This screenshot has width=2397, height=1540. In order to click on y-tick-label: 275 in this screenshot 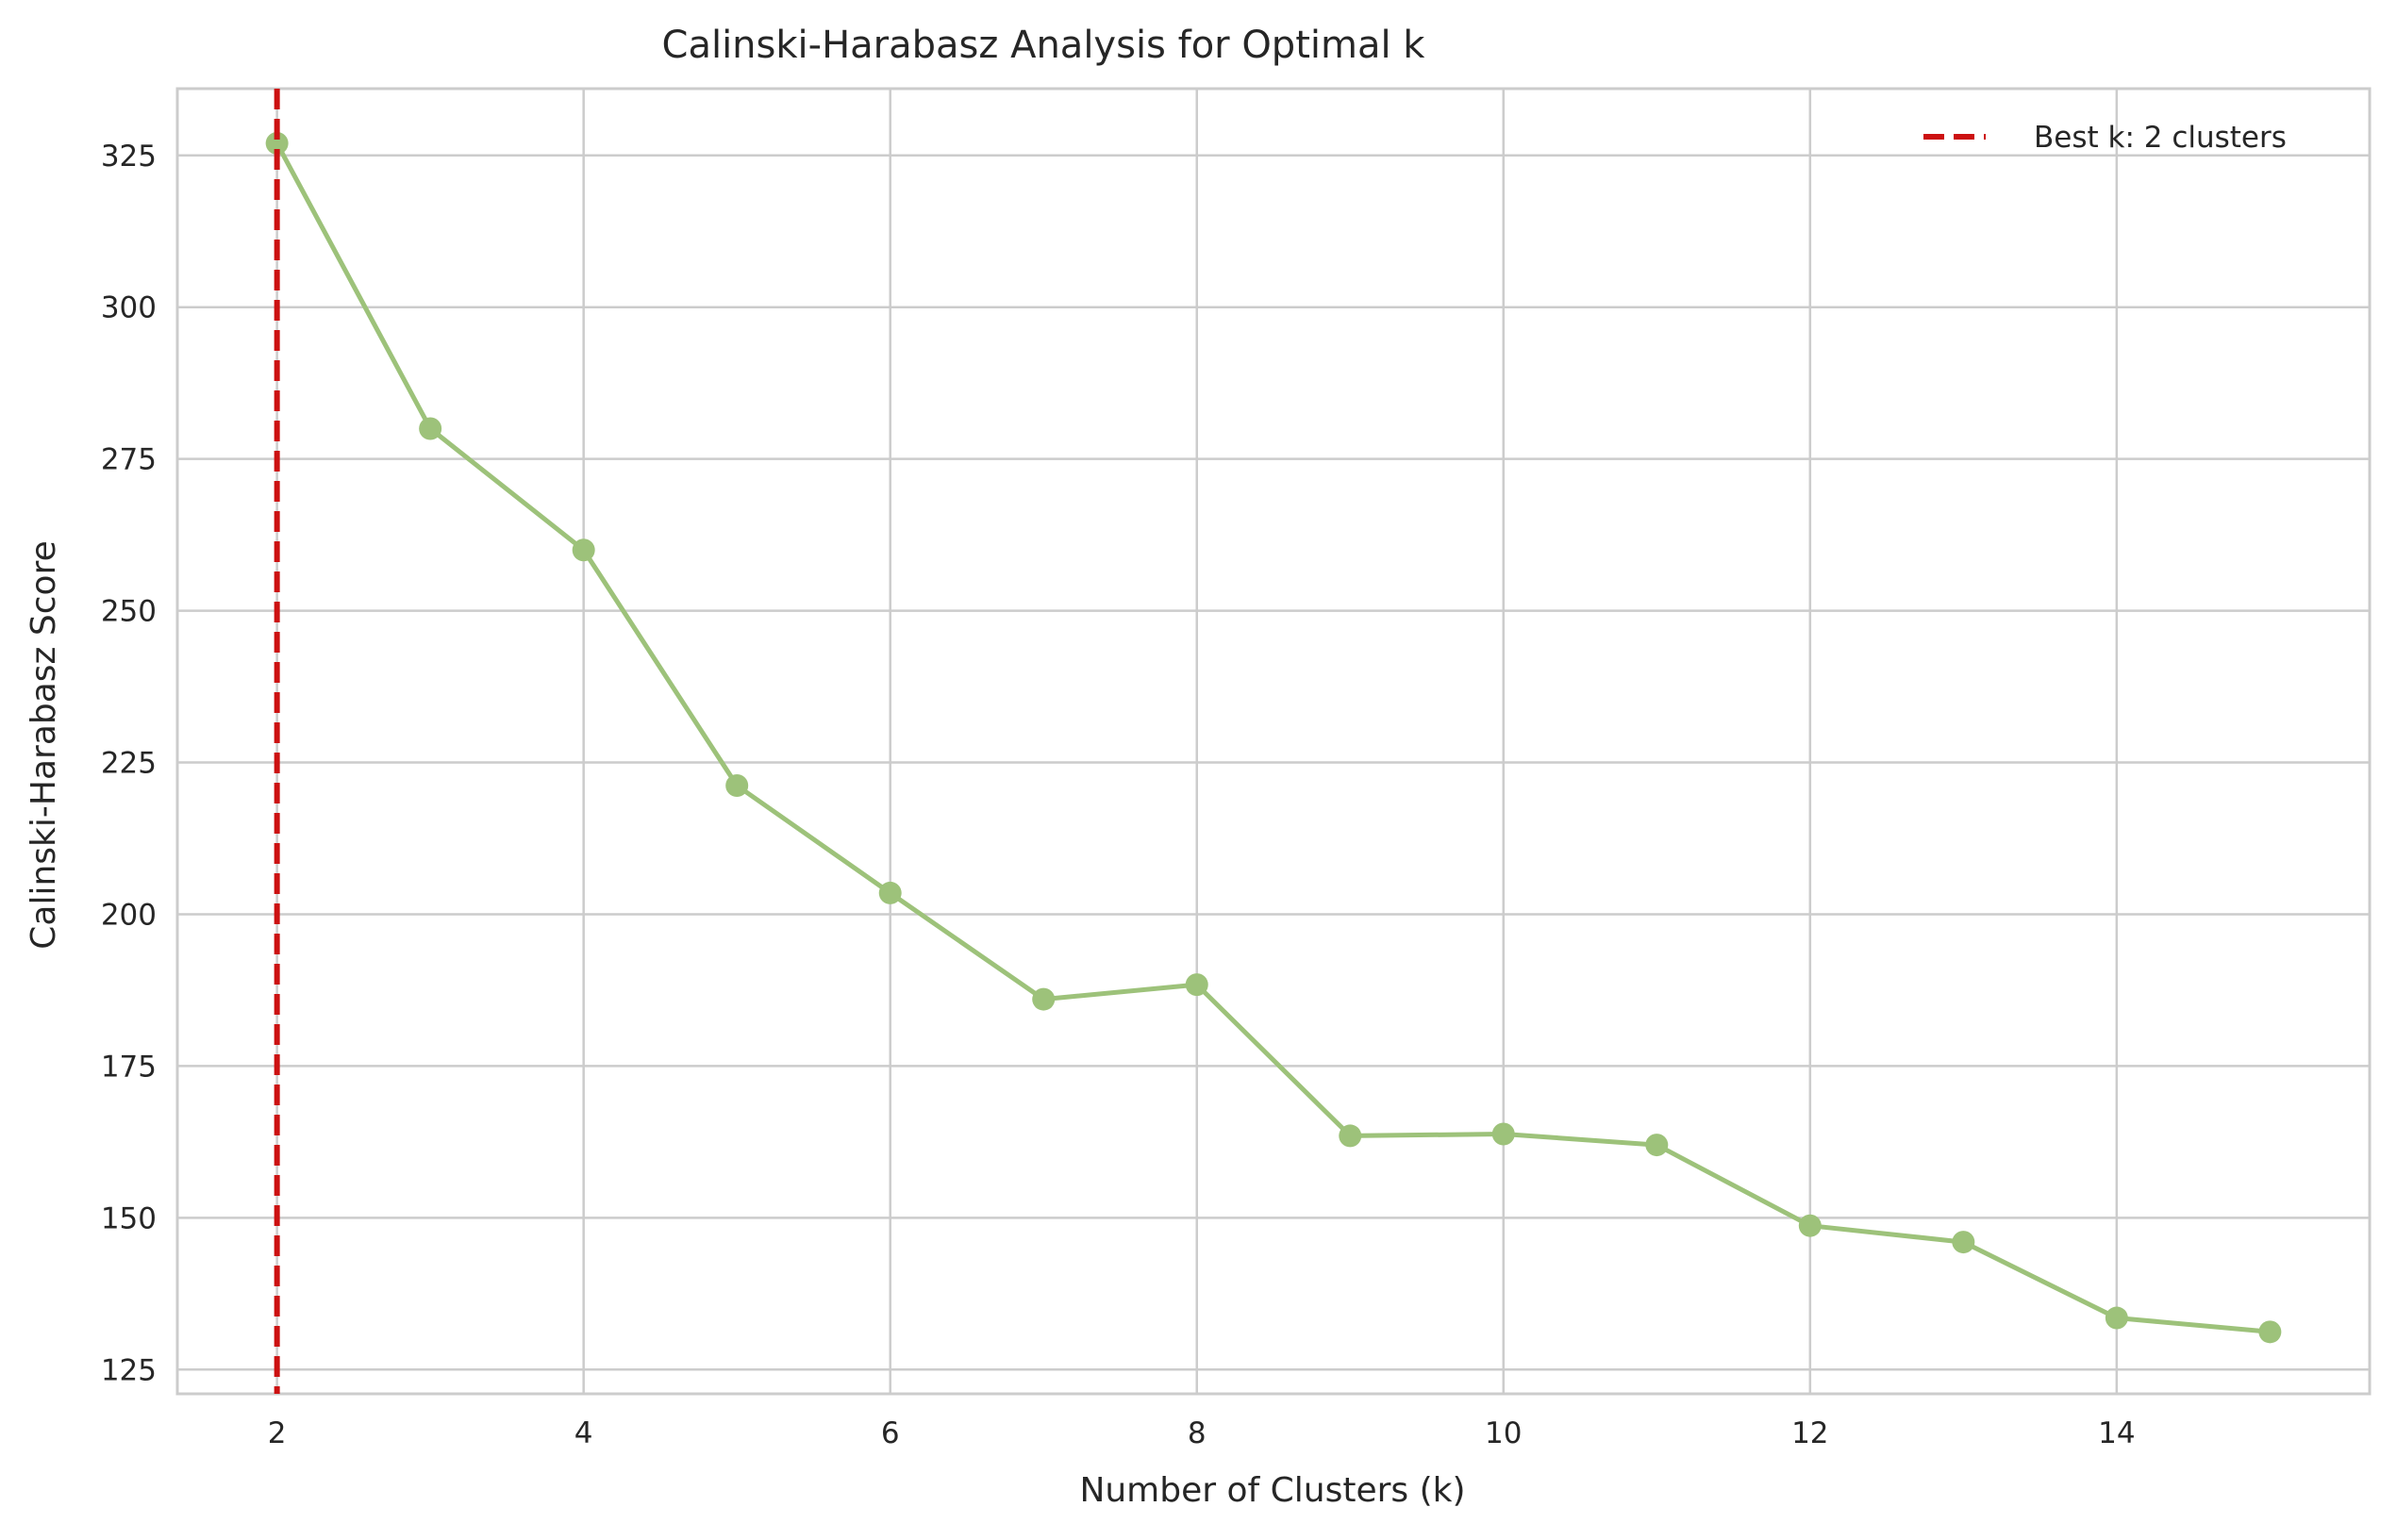, I will do `click(129, 460)`.